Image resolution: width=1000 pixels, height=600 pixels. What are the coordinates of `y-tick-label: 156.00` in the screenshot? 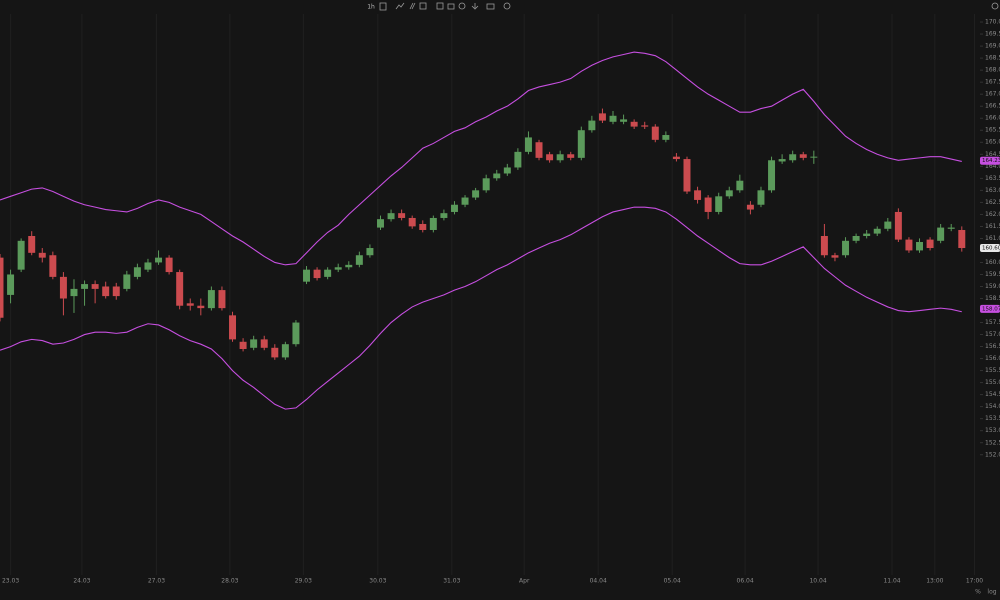 It's located at (992, 358).